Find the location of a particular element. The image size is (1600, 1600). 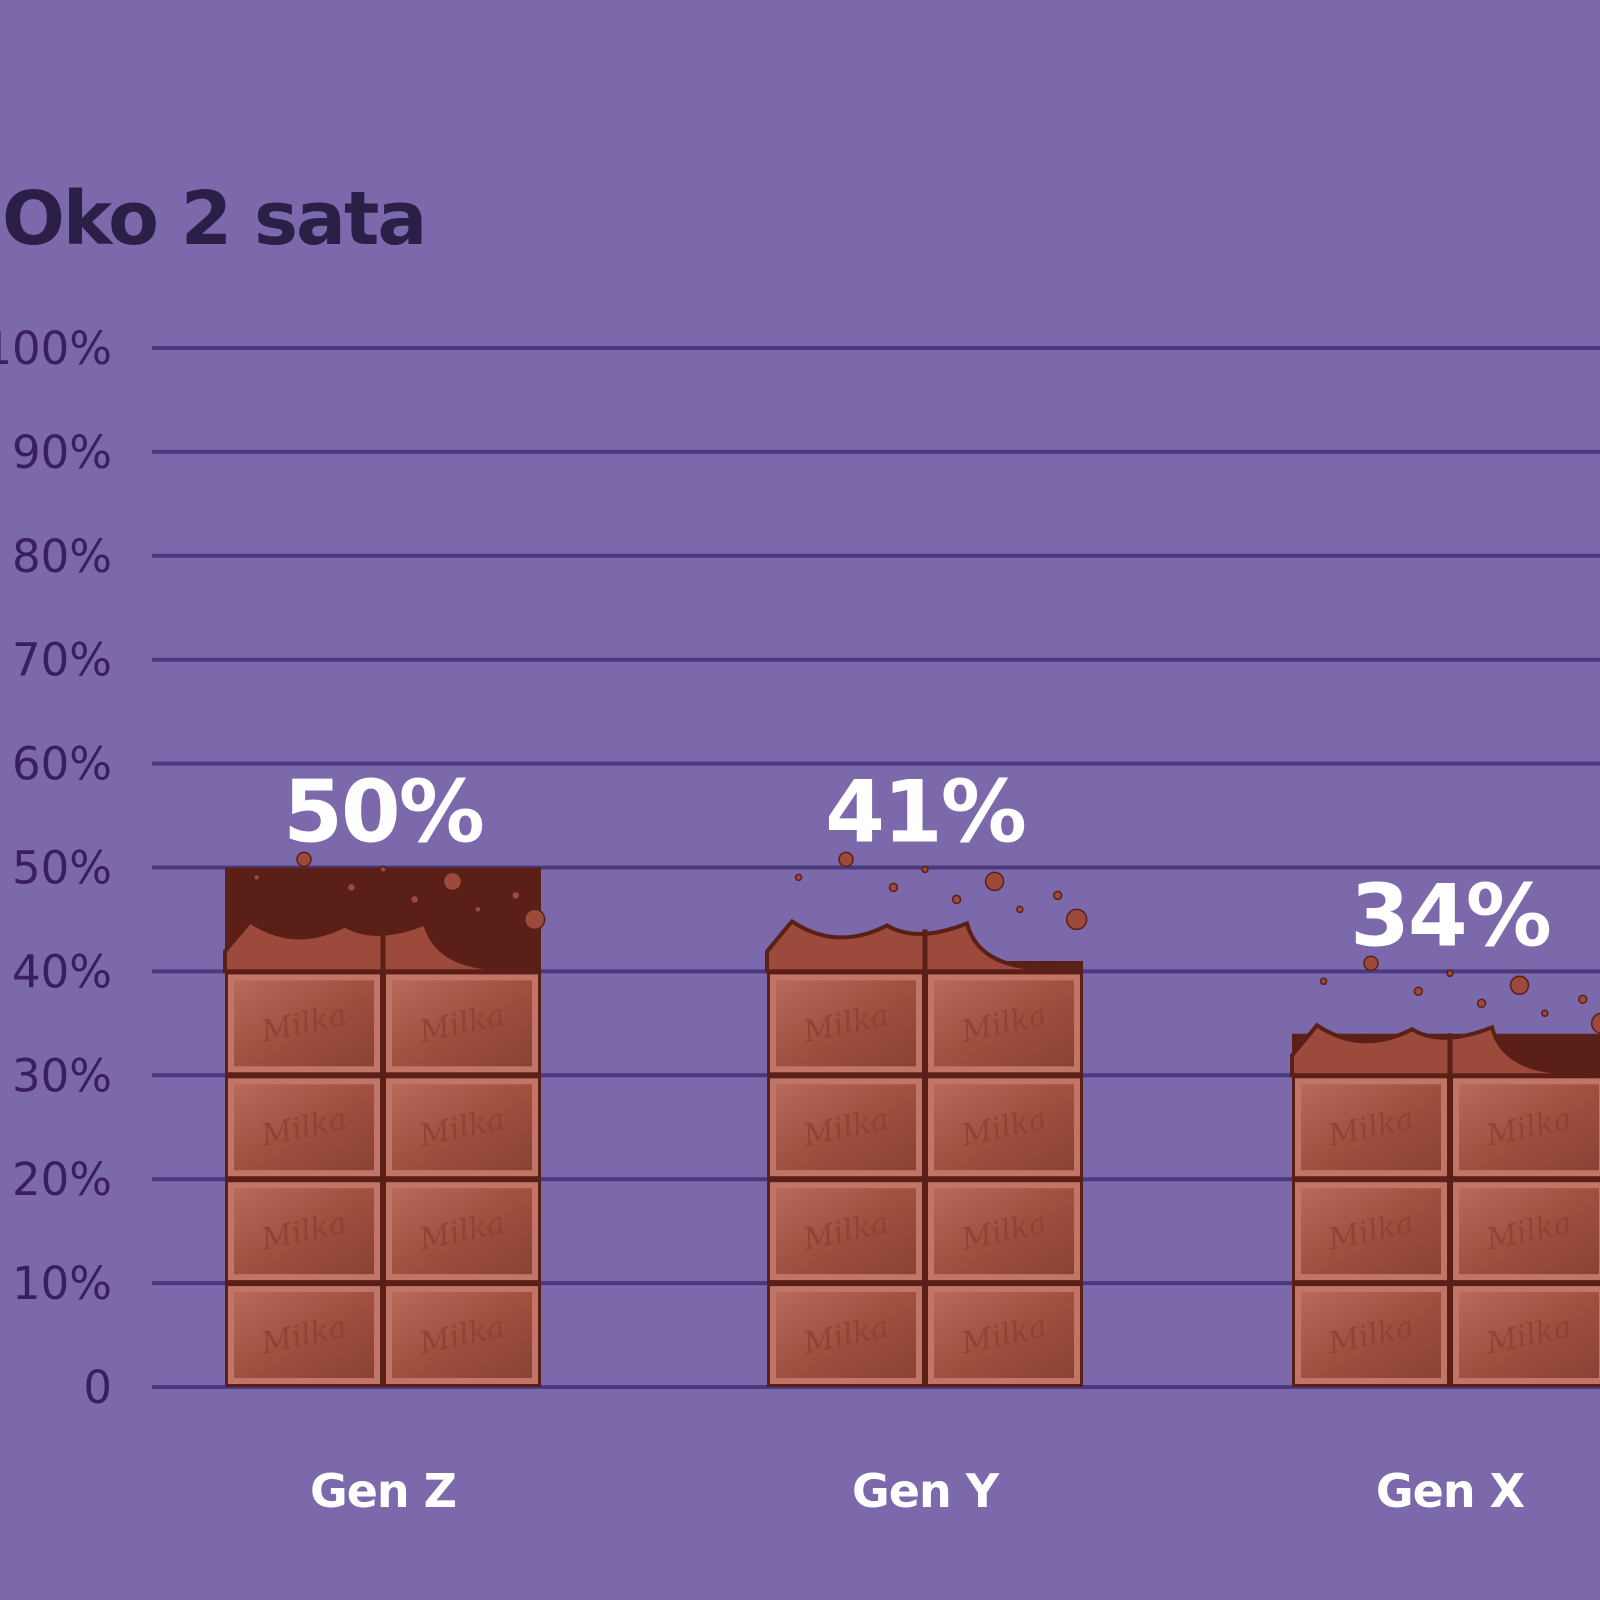

y-tick-label: 90% is located at coordinates (62, 452).